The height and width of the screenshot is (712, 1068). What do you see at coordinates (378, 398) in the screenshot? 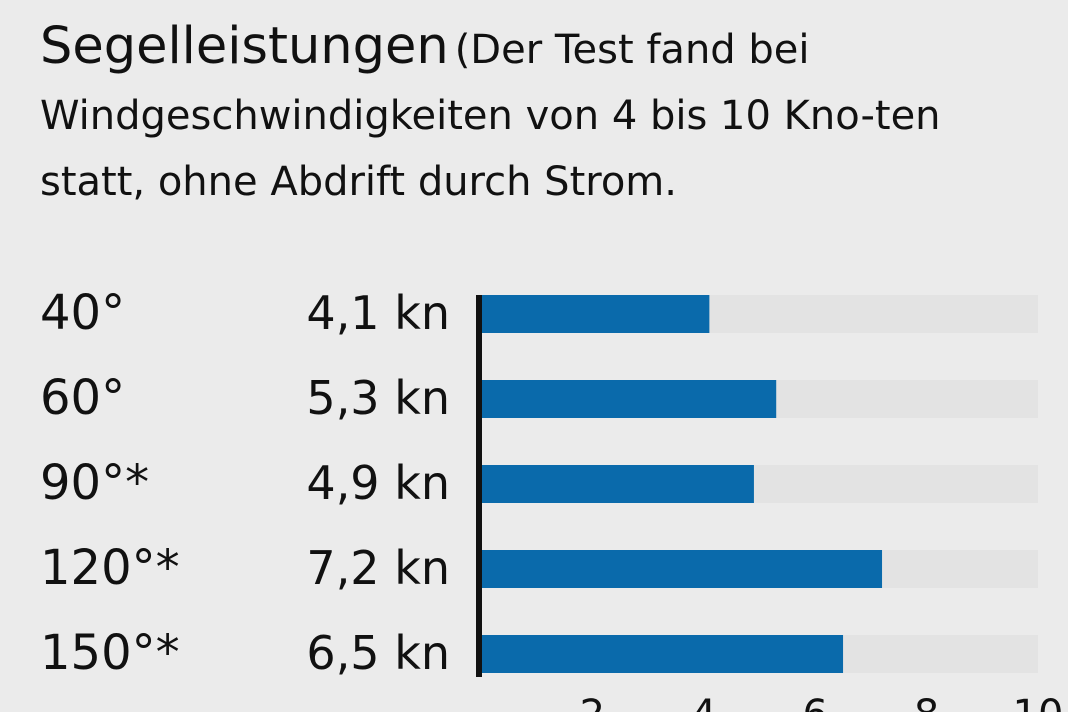
I see `value-label: 5,3 kn` at bounding box center [378, 398].